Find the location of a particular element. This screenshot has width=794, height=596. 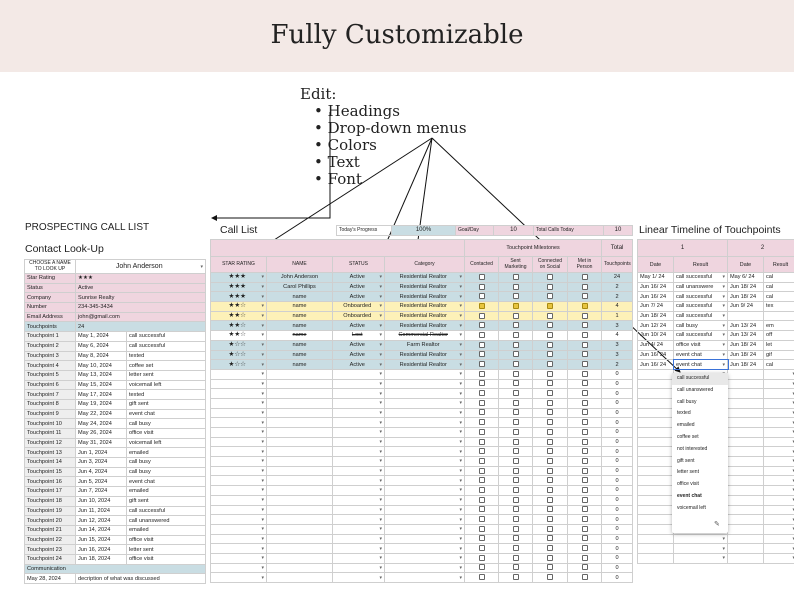

timeline-result-select: call unanswere is located at coordinates (700, 287).